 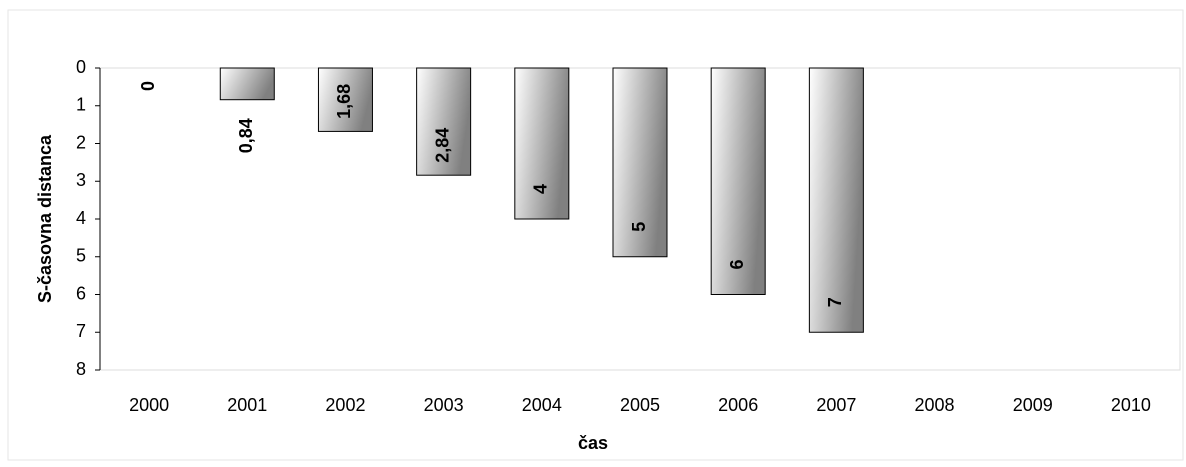 What do you see at coordinates (835, 302) in the screenshot?
I see `value-label: 7` at bounding box center [835, 302].